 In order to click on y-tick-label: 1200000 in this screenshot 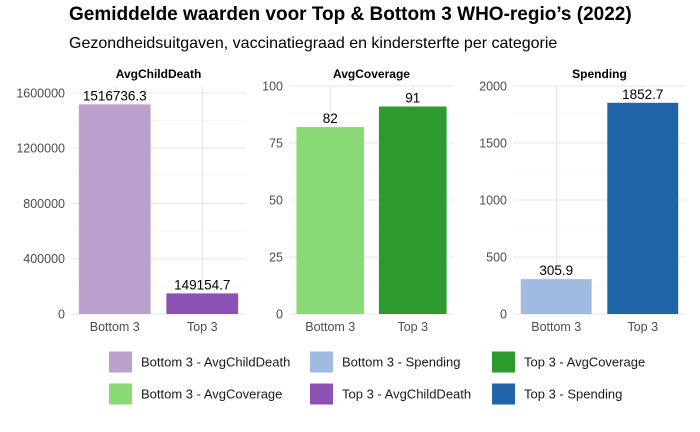, I will do `click(40, 149)`.